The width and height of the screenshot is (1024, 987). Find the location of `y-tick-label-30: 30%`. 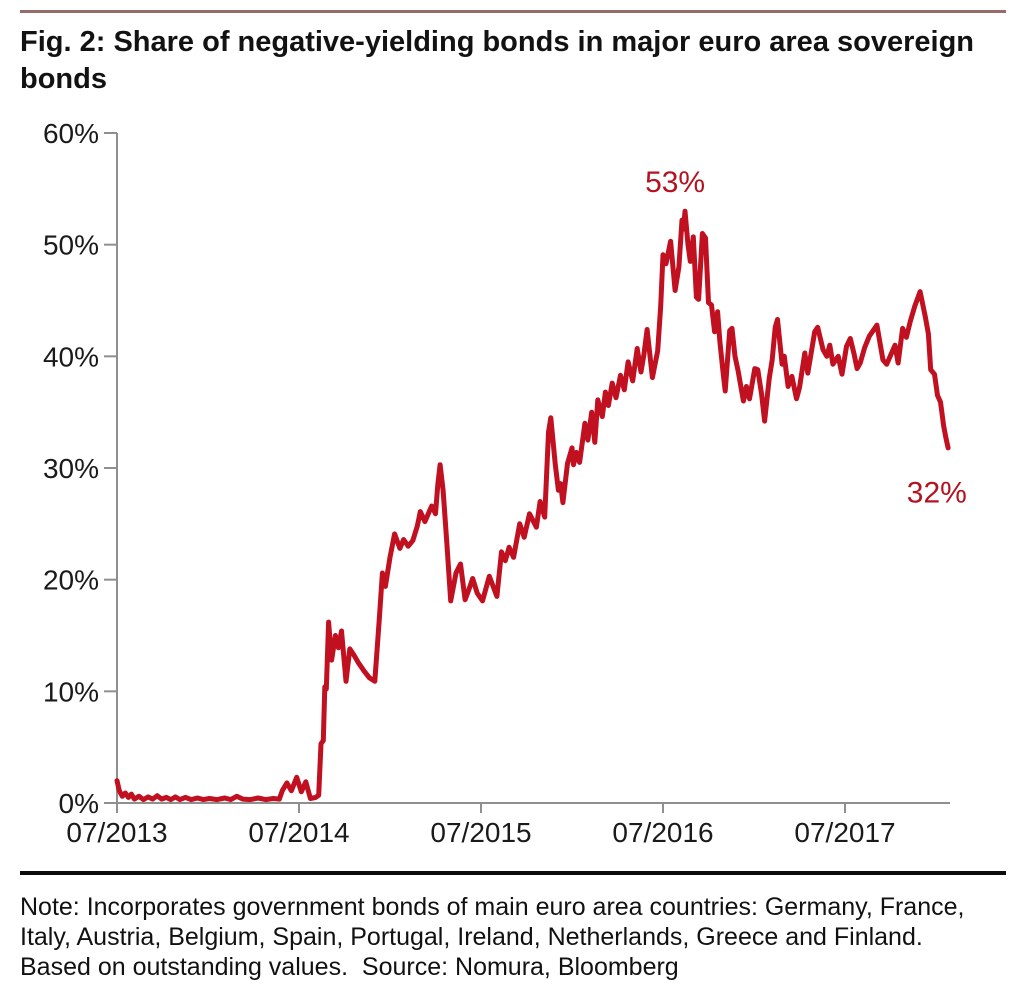

y-tick-label-30: 30% is located at coordinates (71, 468).